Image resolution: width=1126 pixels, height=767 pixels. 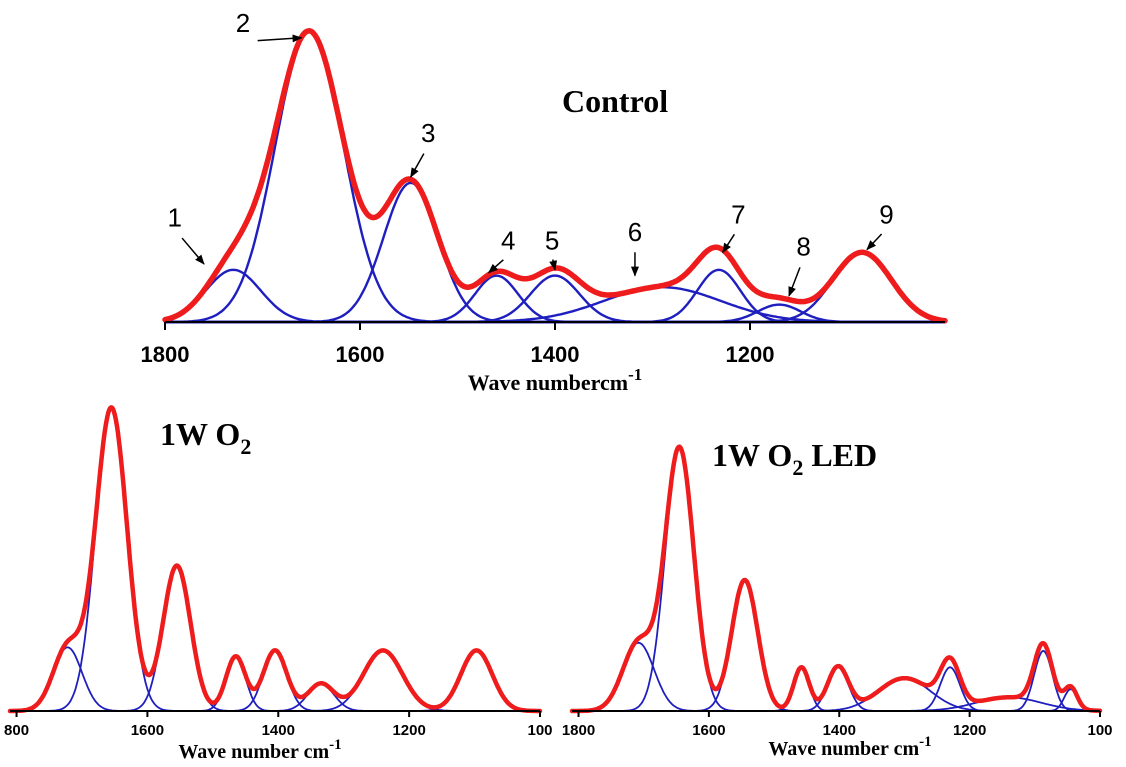 What do you see at coordinates (243, 23) in the screenshot?
I see `peak-label-2: 2` at bounding box center [243, 23].